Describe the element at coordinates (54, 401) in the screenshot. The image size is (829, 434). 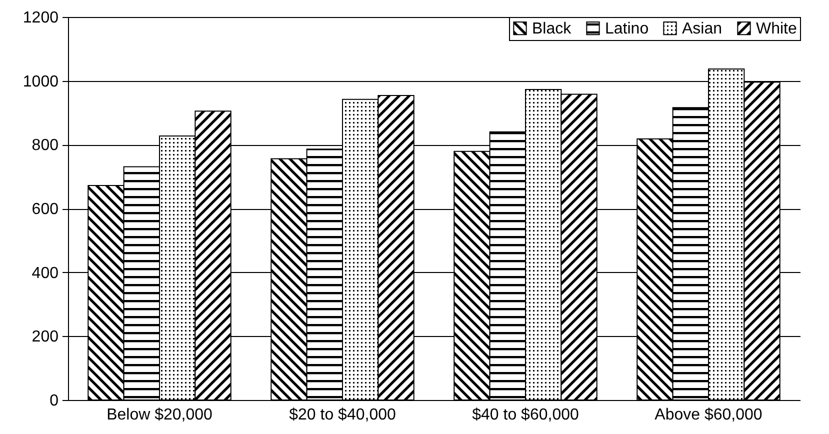
I see `y-tick-label: 0` at that location.